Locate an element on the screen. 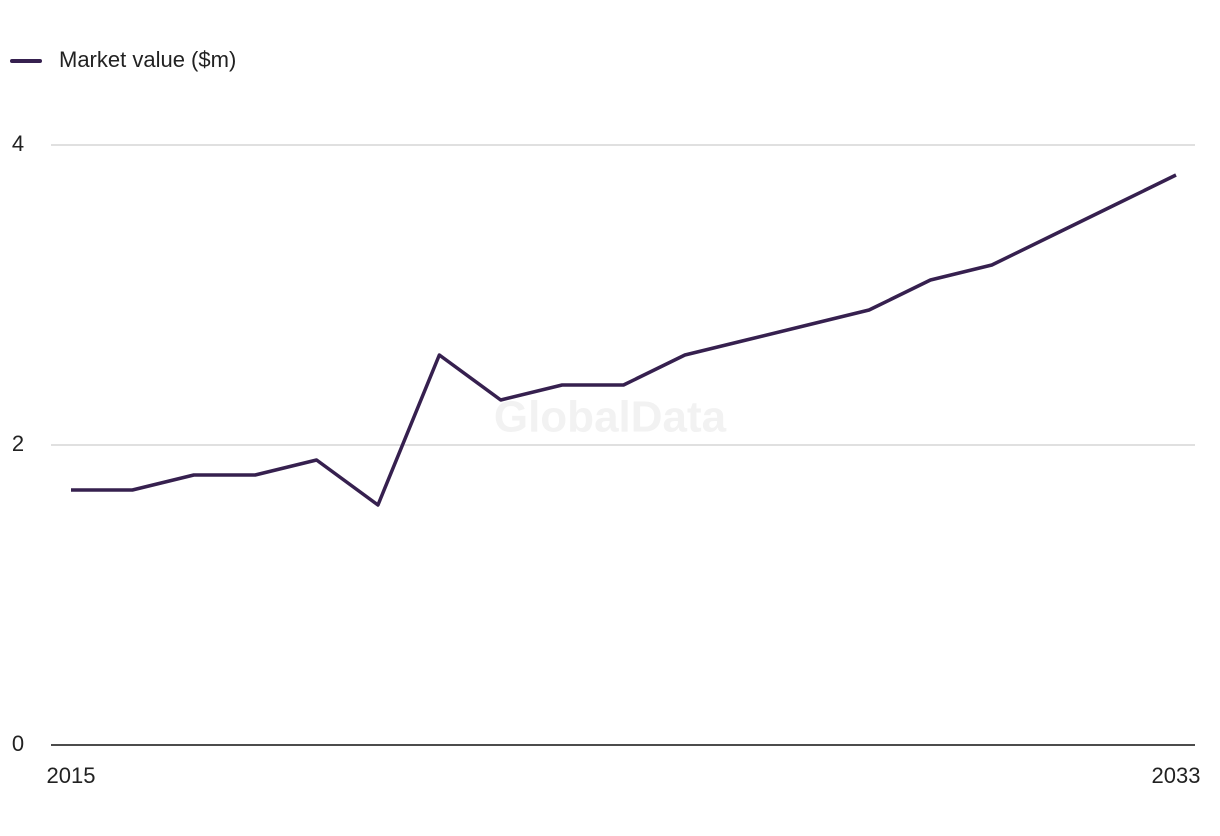  x-tick-label: 2015 is located at coordinates (71, 775).